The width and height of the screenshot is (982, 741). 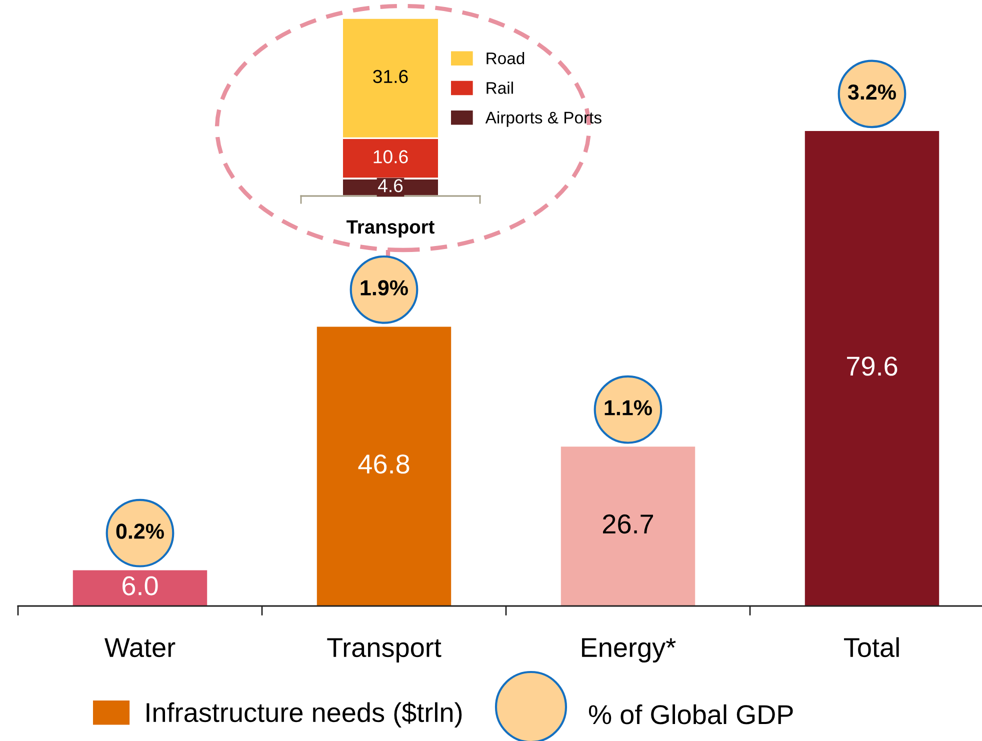 What do you see at coordinates (543, 119) in the screenshot?
I see `legend-label: Airports & Ports` at bounding box center [543, 119].